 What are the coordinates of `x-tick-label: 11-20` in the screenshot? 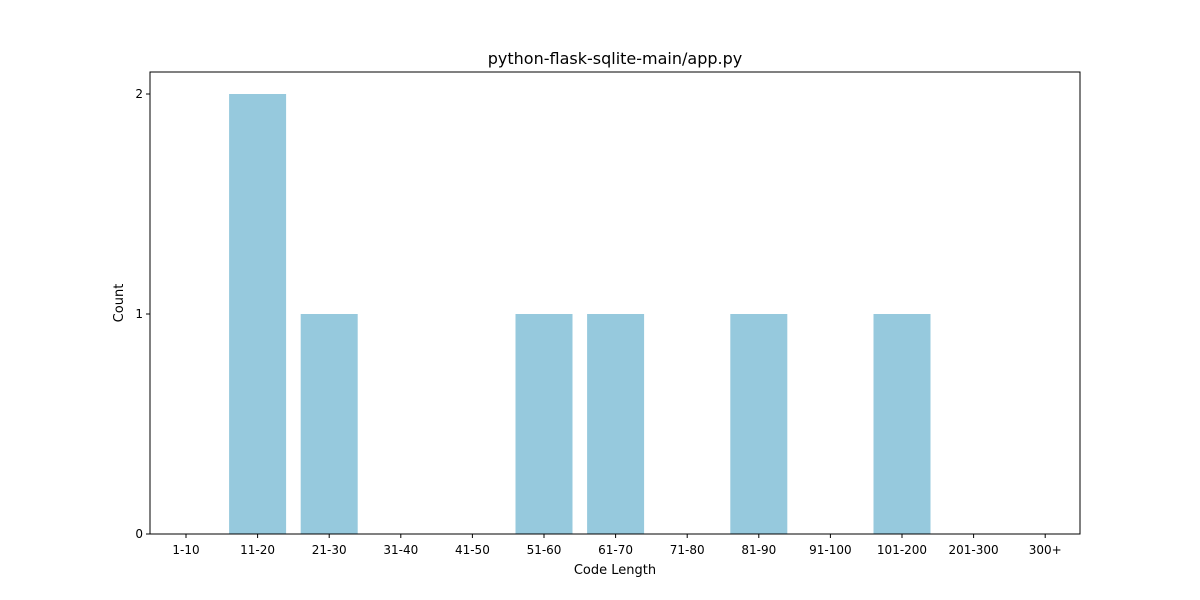 It's located at (257, 550).